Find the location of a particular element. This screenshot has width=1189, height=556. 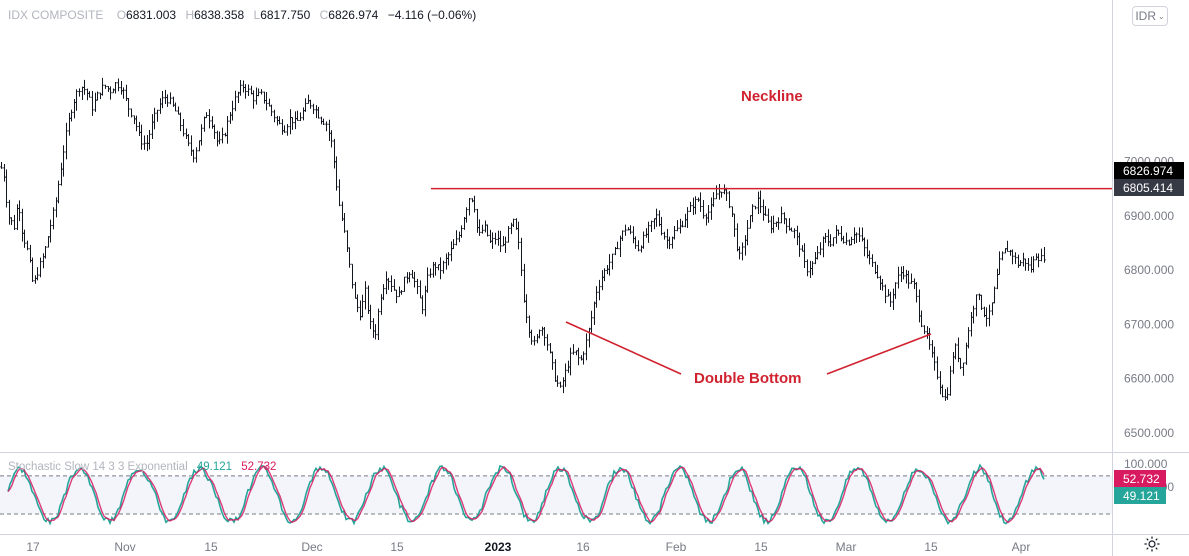

high-key: H is located at coordinates (190, 15).